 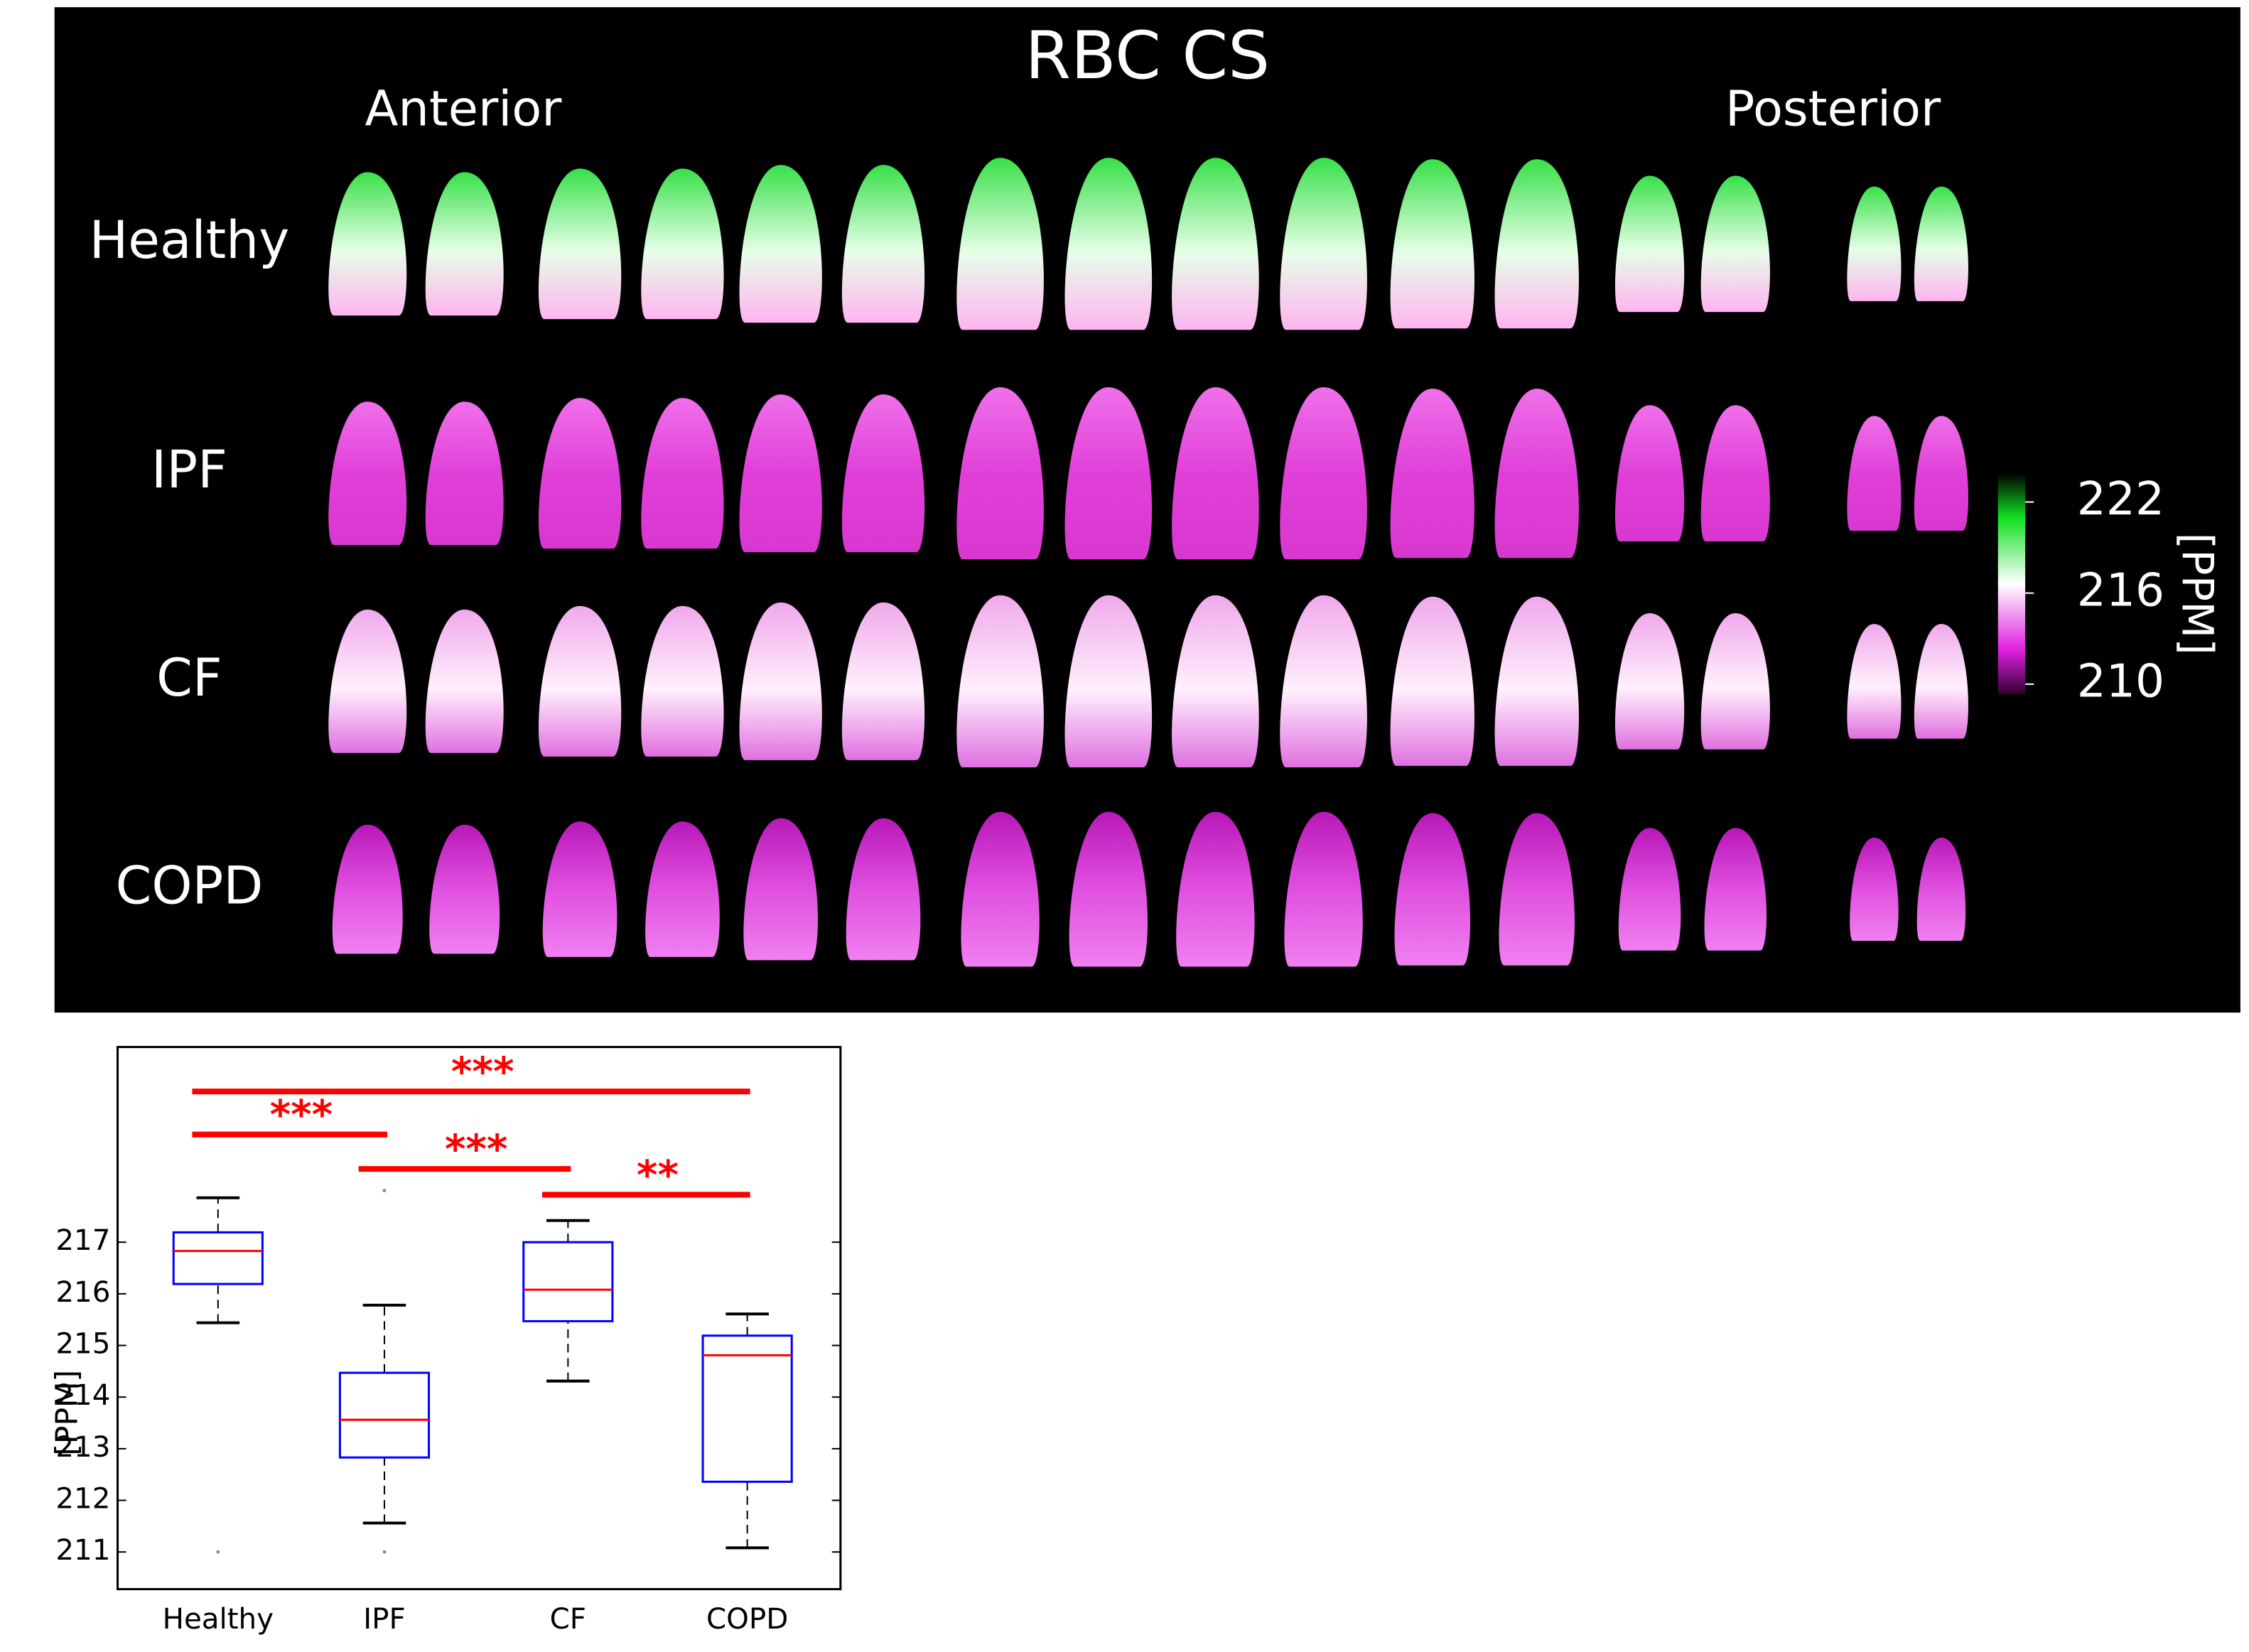 I want to click on y-tick-label: 213, so click(x=82, y=1447).